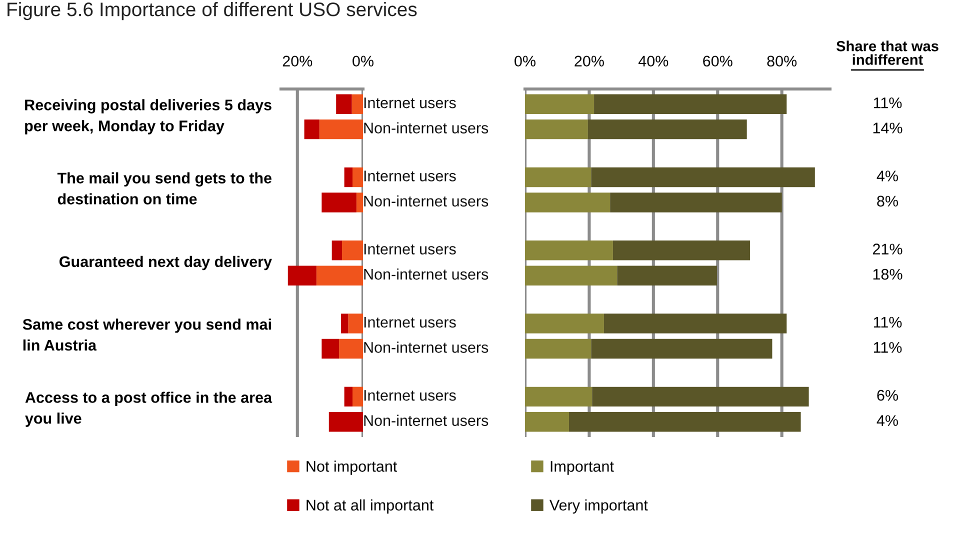 This screenshot has width=955, height=557. I want to click on text: Guaranteed next day delivery, so click(166, 263).